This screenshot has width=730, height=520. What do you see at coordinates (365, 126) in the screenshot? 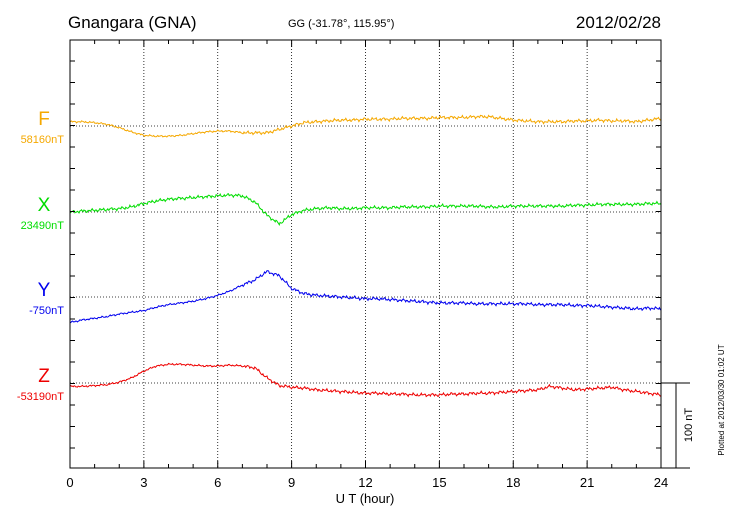
I see `series-line-f` at bounding box center [365, 126].